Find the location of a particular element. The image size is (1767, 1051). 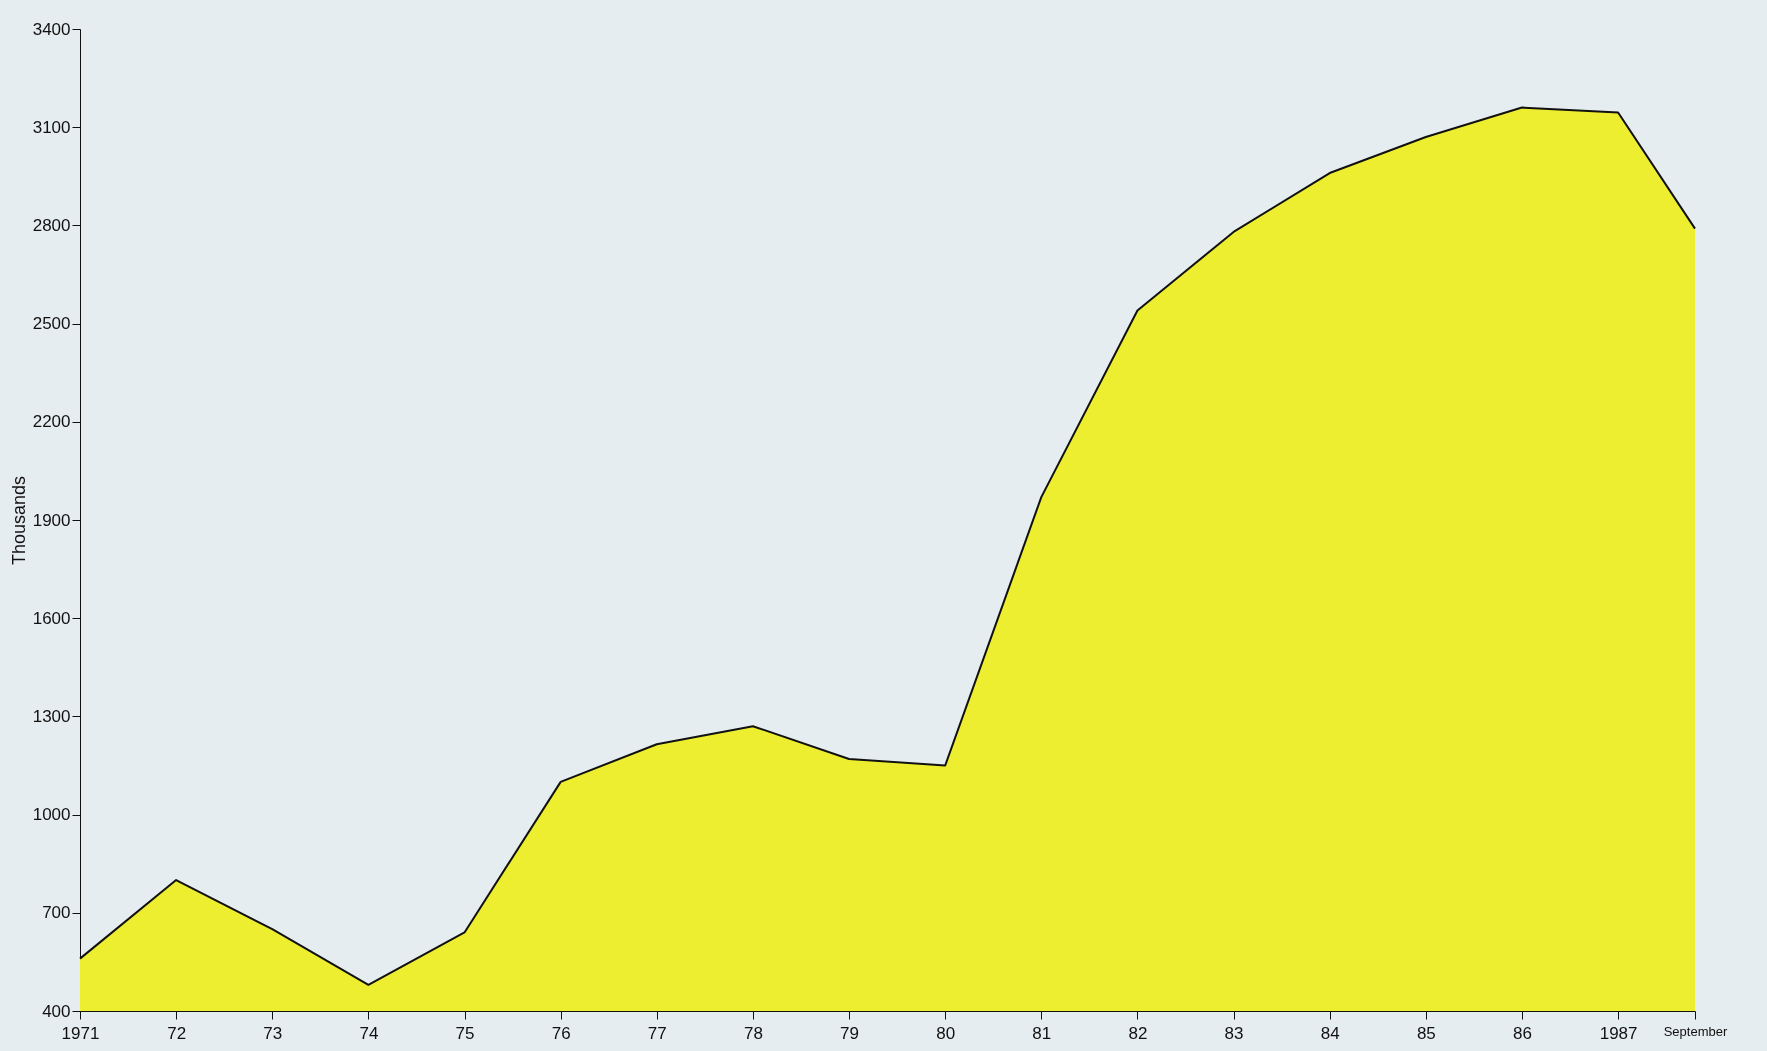

y-tick-label: 2500 is located at coordinates (51, 324).